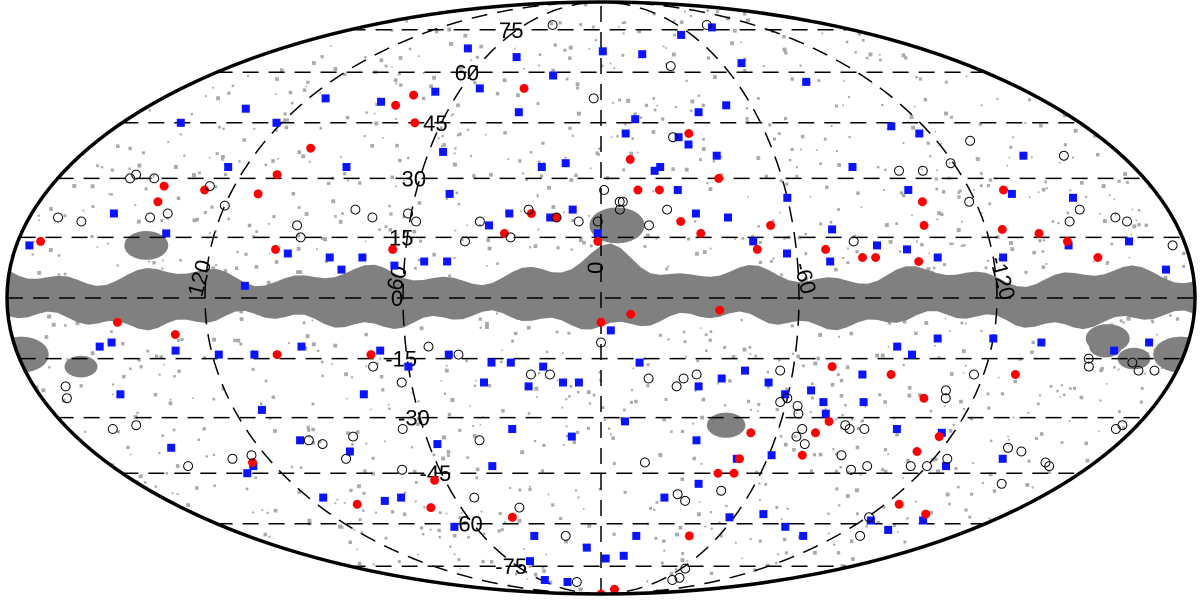 This screenshot has height=601, width=1203. What do you see at coordinates (435, 123) in the screenshot?
I see `lat-tick-label: 45` at bounding box center [435, 123].